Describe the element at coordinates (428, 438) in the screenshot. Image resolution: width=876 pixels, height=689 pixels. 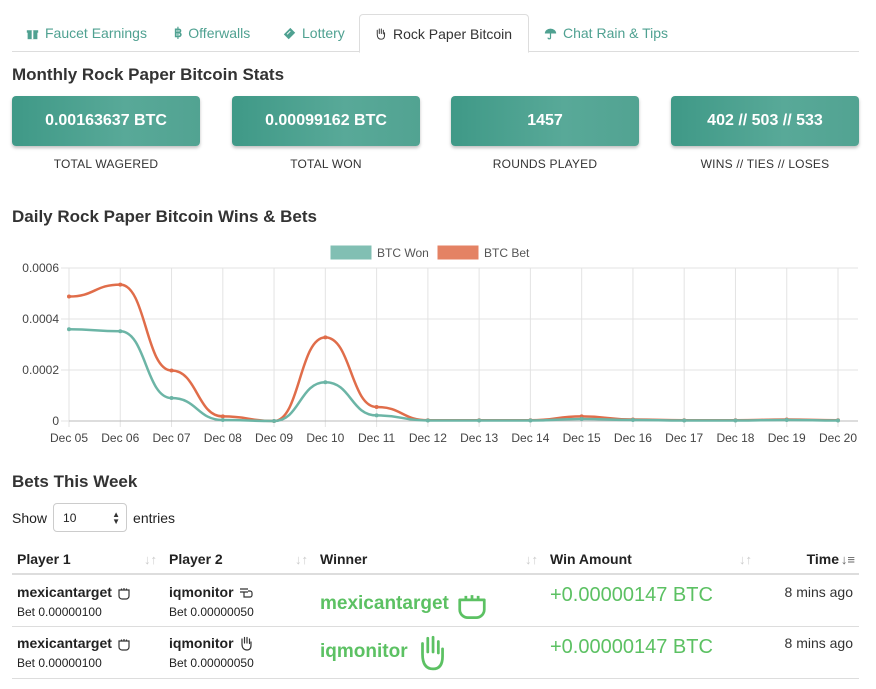
I see `x-tick-label: Dec 12` at that location.